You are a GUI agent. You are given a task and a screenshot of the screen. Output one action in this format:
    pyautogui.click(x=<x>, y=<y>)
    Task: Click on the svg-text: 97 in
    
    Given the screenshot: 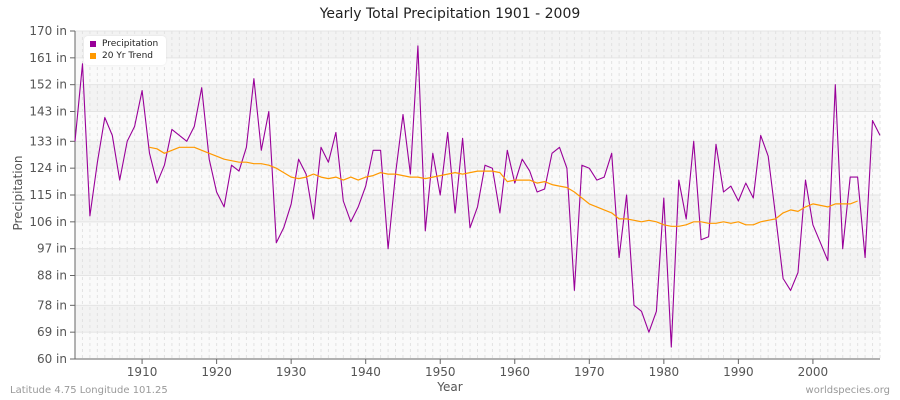 What is the action you would take?
    pyautogui.click(x=52, y=249)
    